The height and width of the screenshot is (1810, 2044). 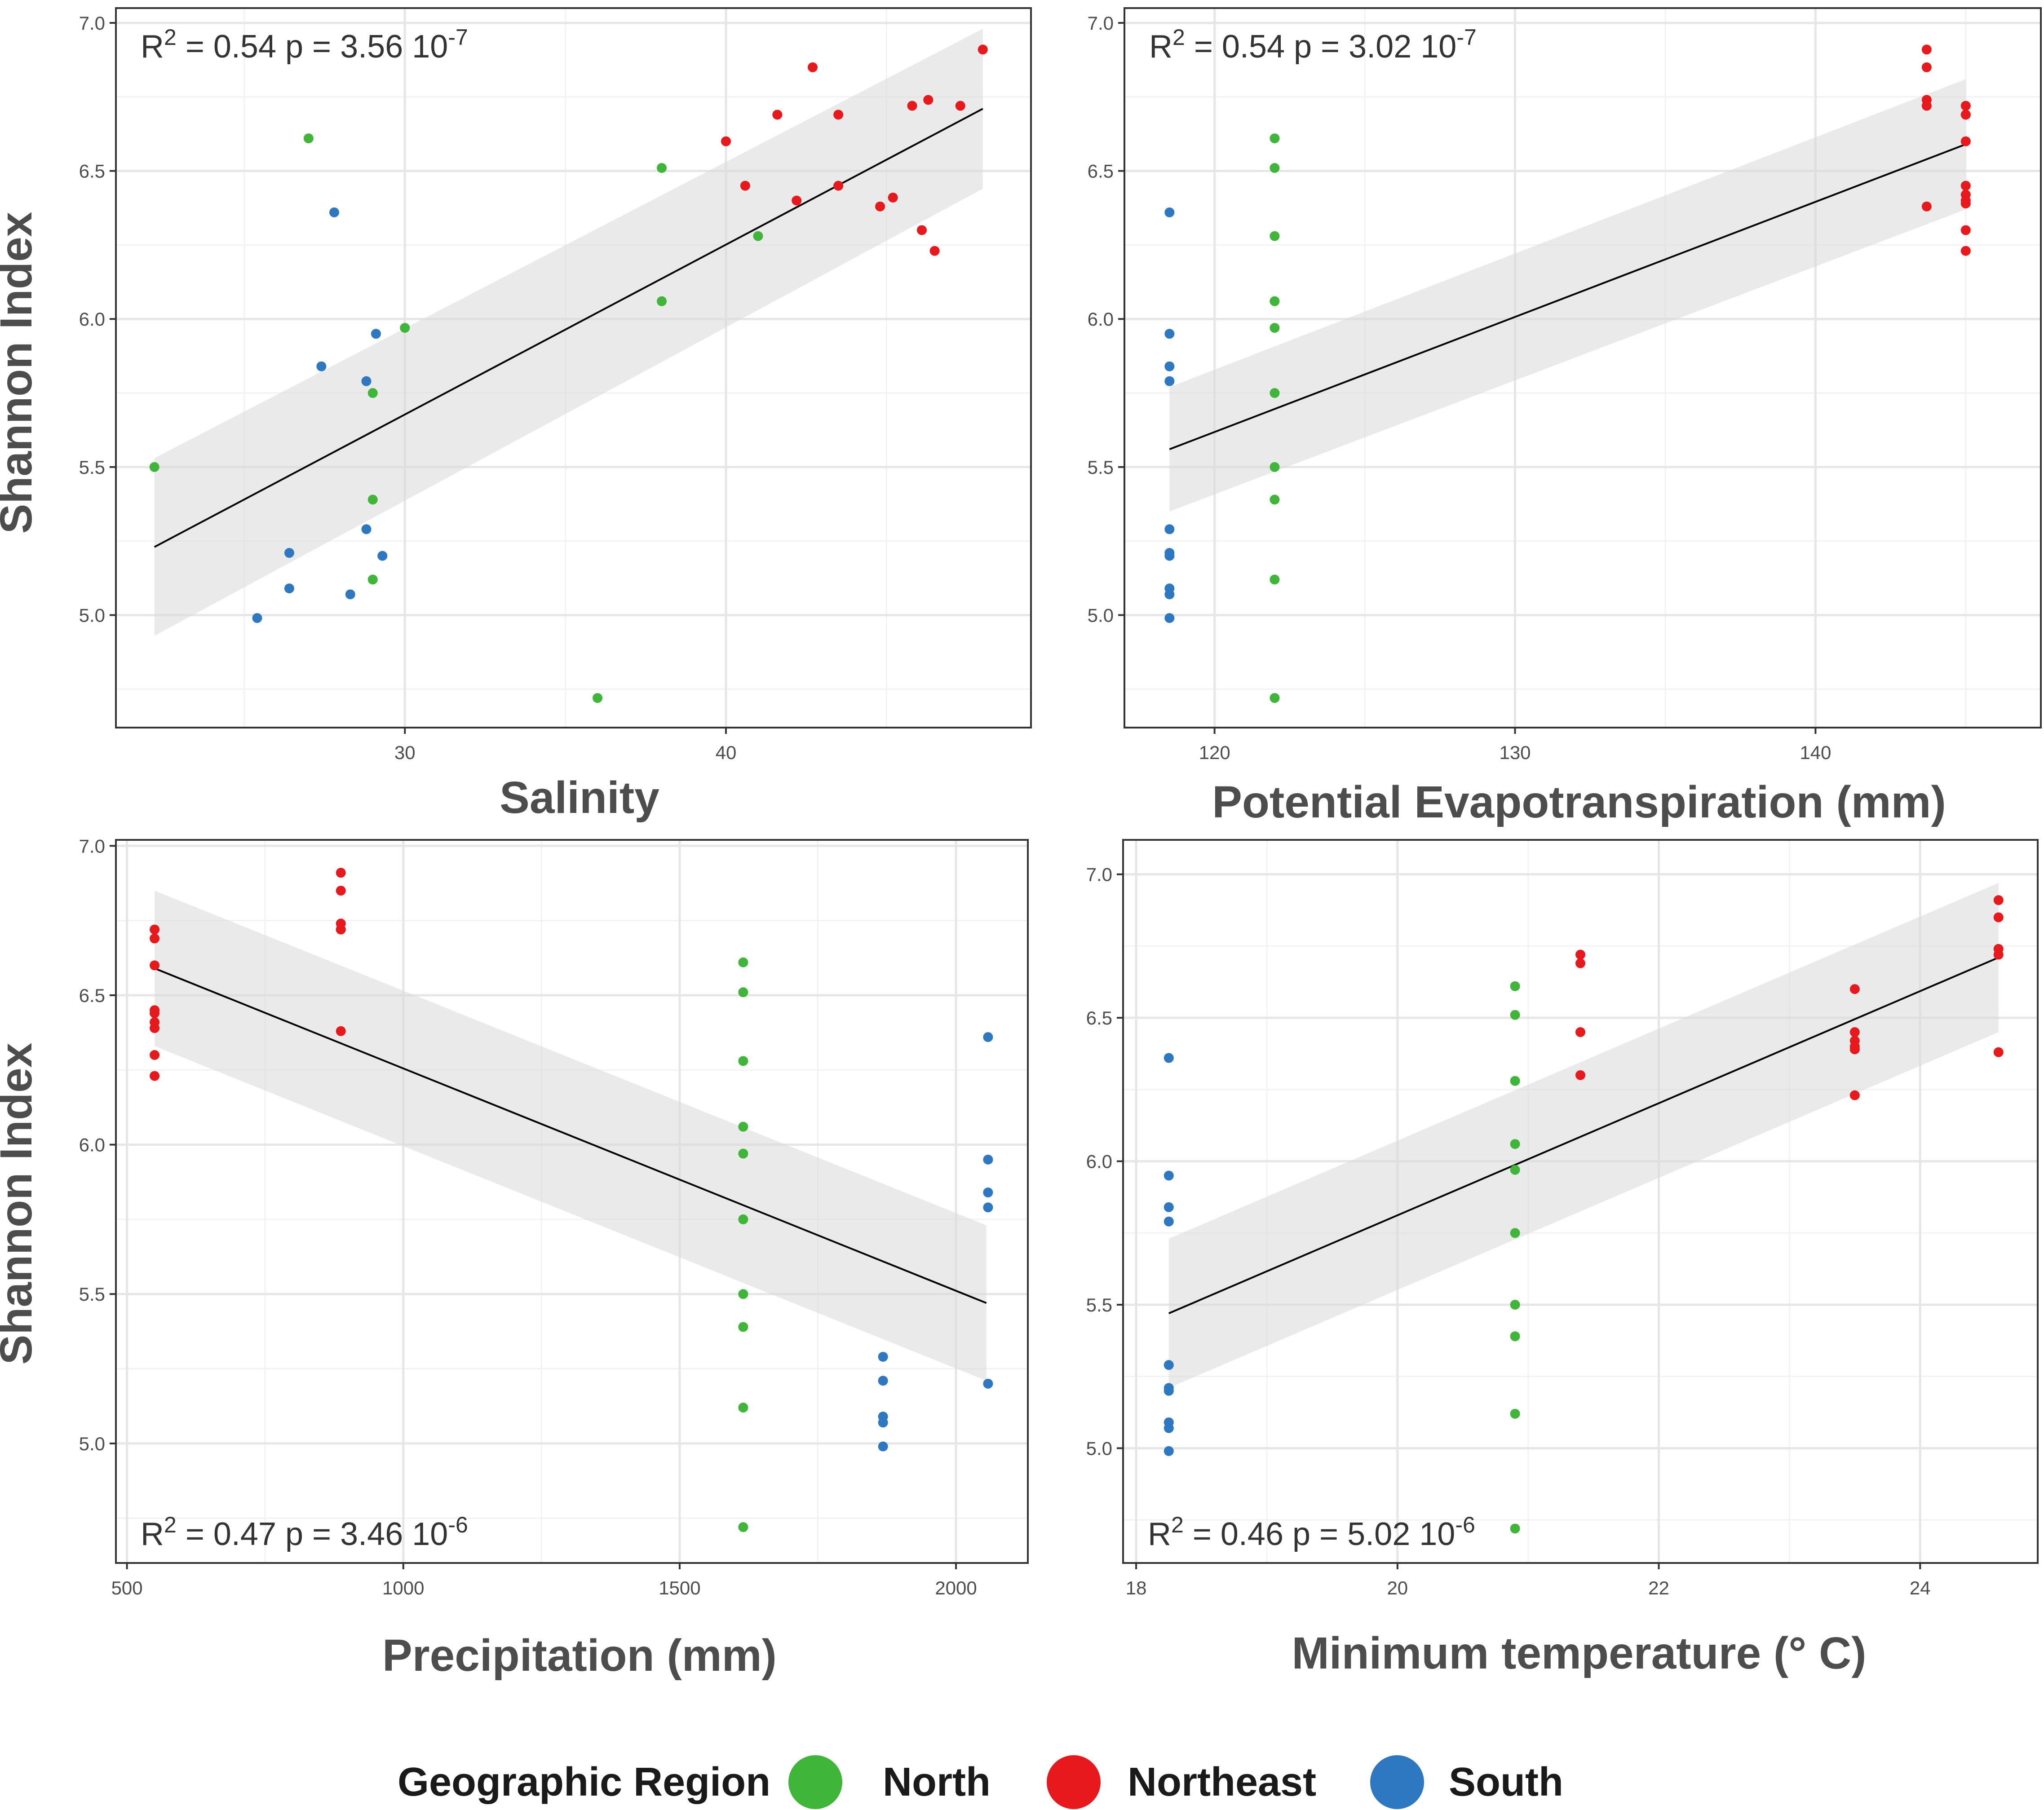 What do you see at coordinates (1397, 1782) in the screenshot?
I see `legend-swatch-south` at bounding box center [1397, 1782].